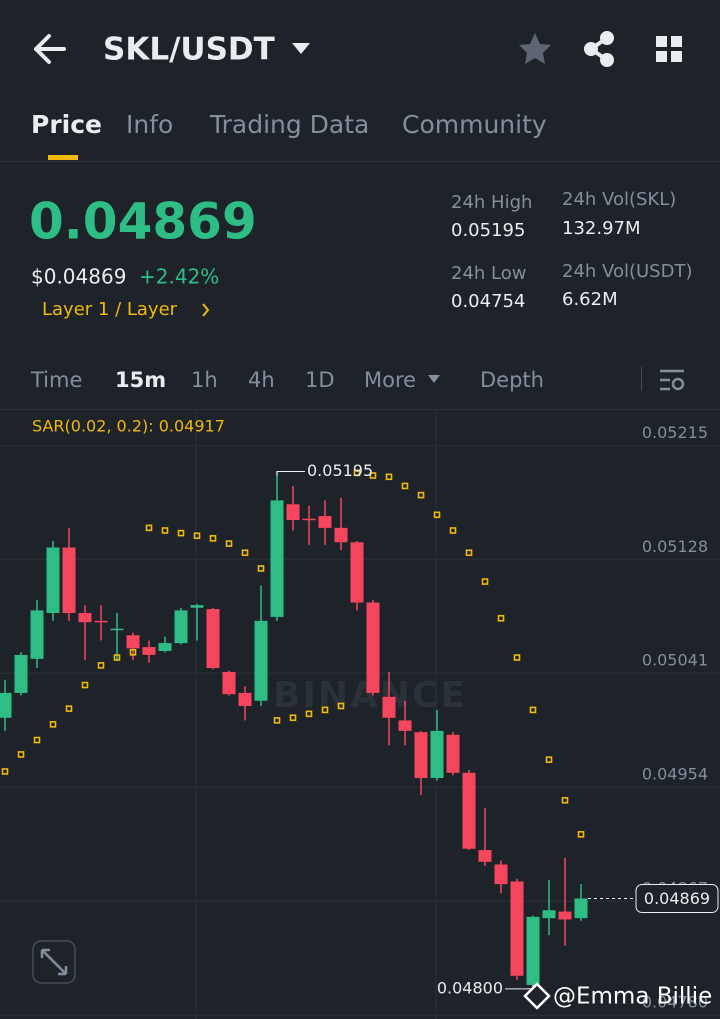 Image resolution: width=720 pixels, height=1019 pixels. I want to click on interval: 1D, so click(320, 380).